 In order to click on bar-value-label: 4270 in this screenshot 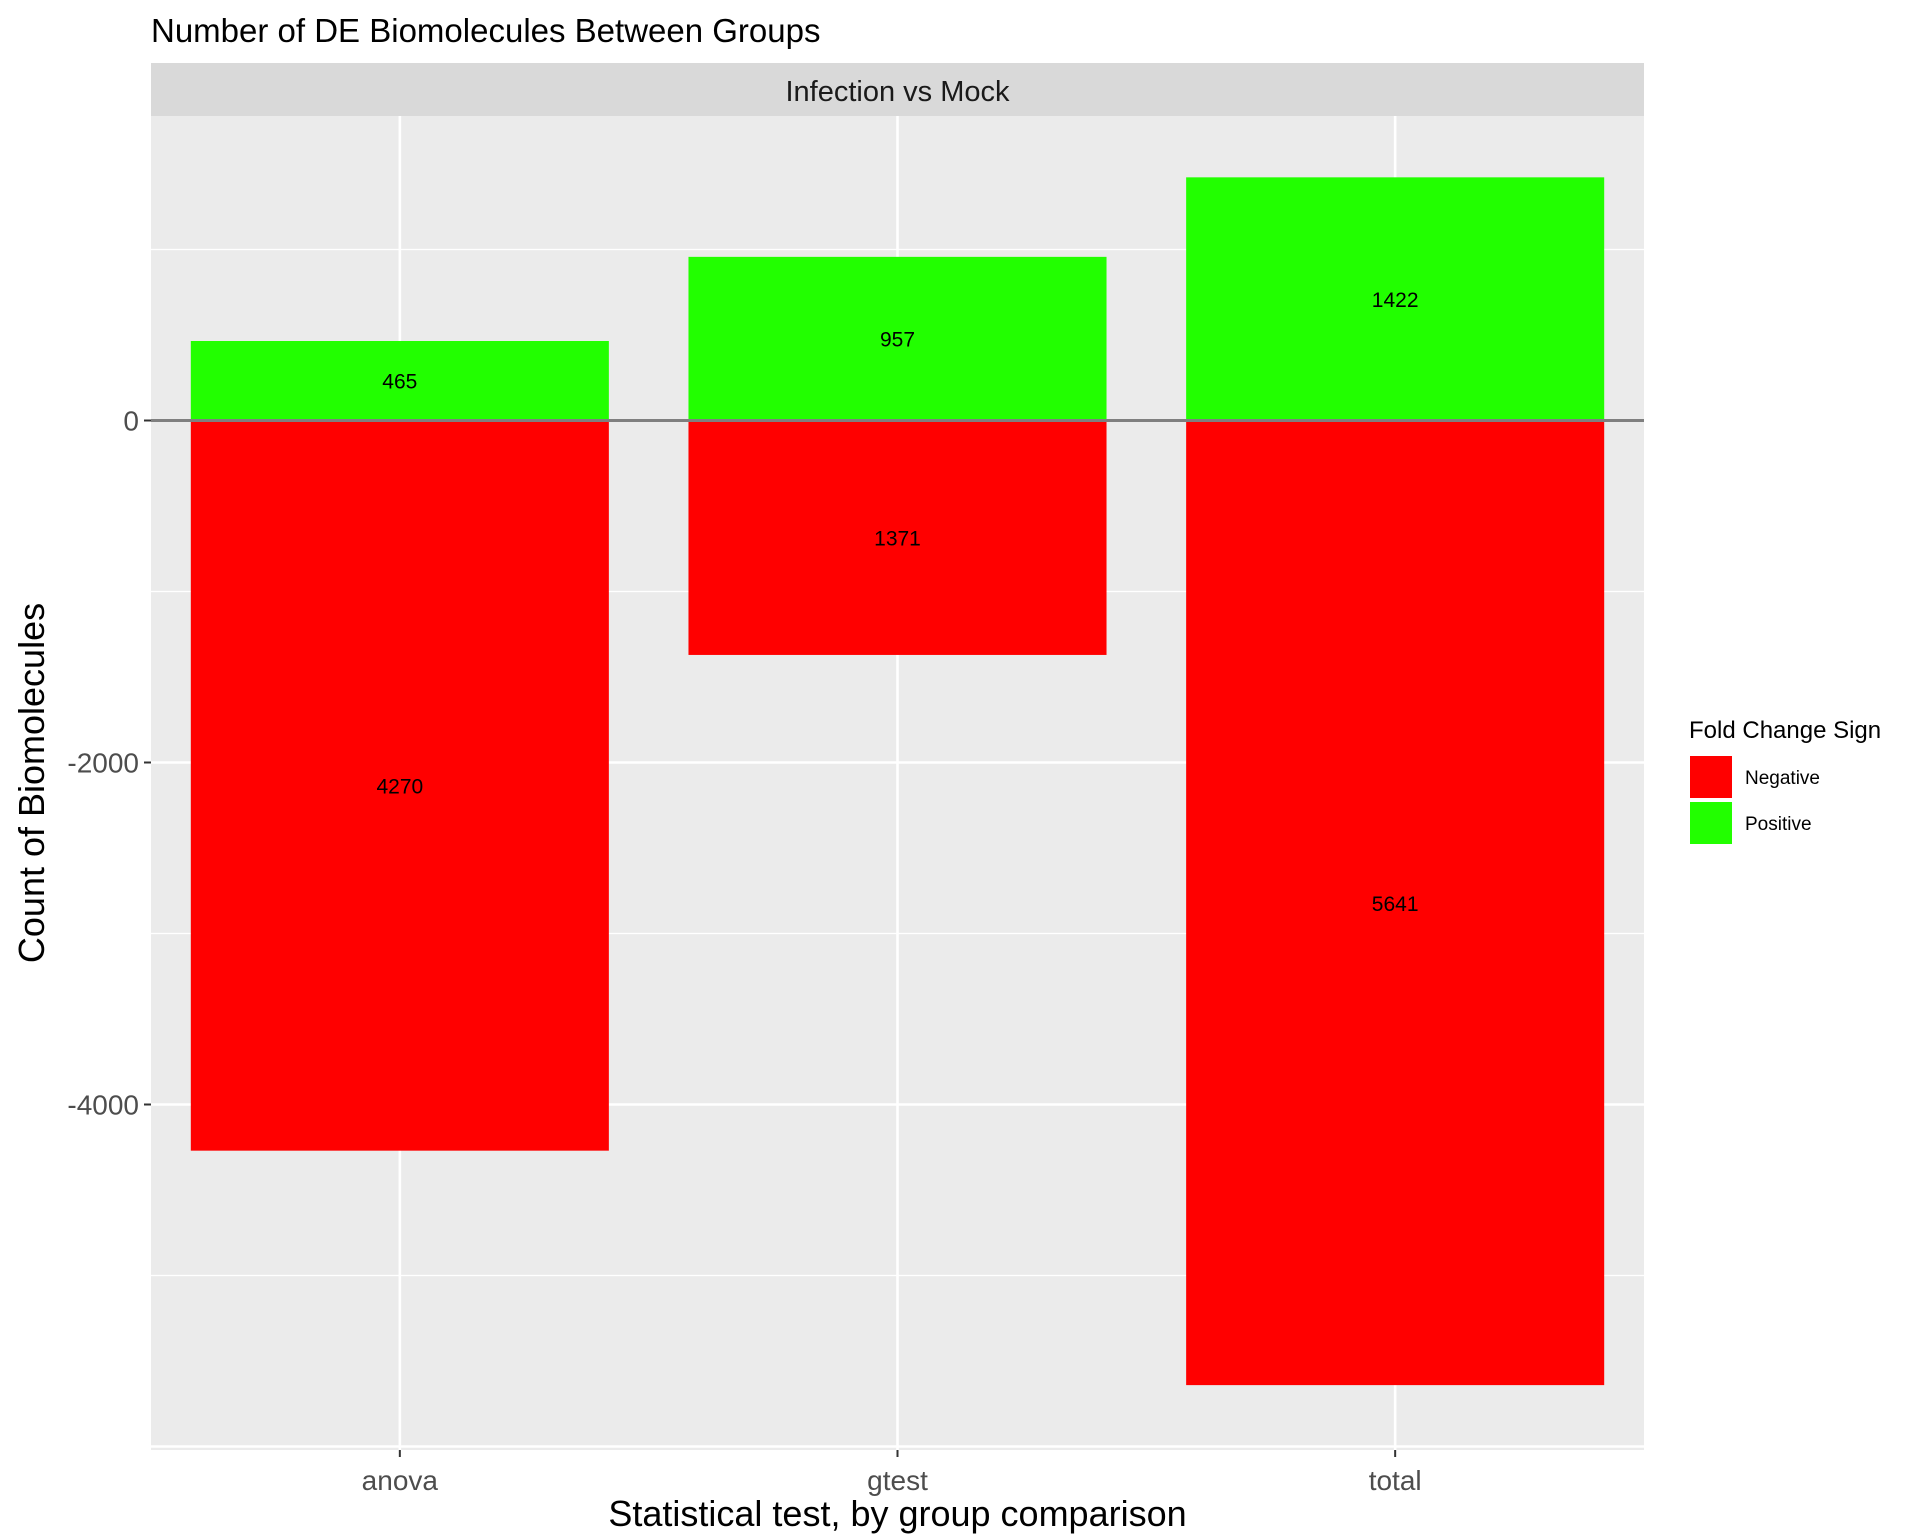, I will do `click(399, 787)`.